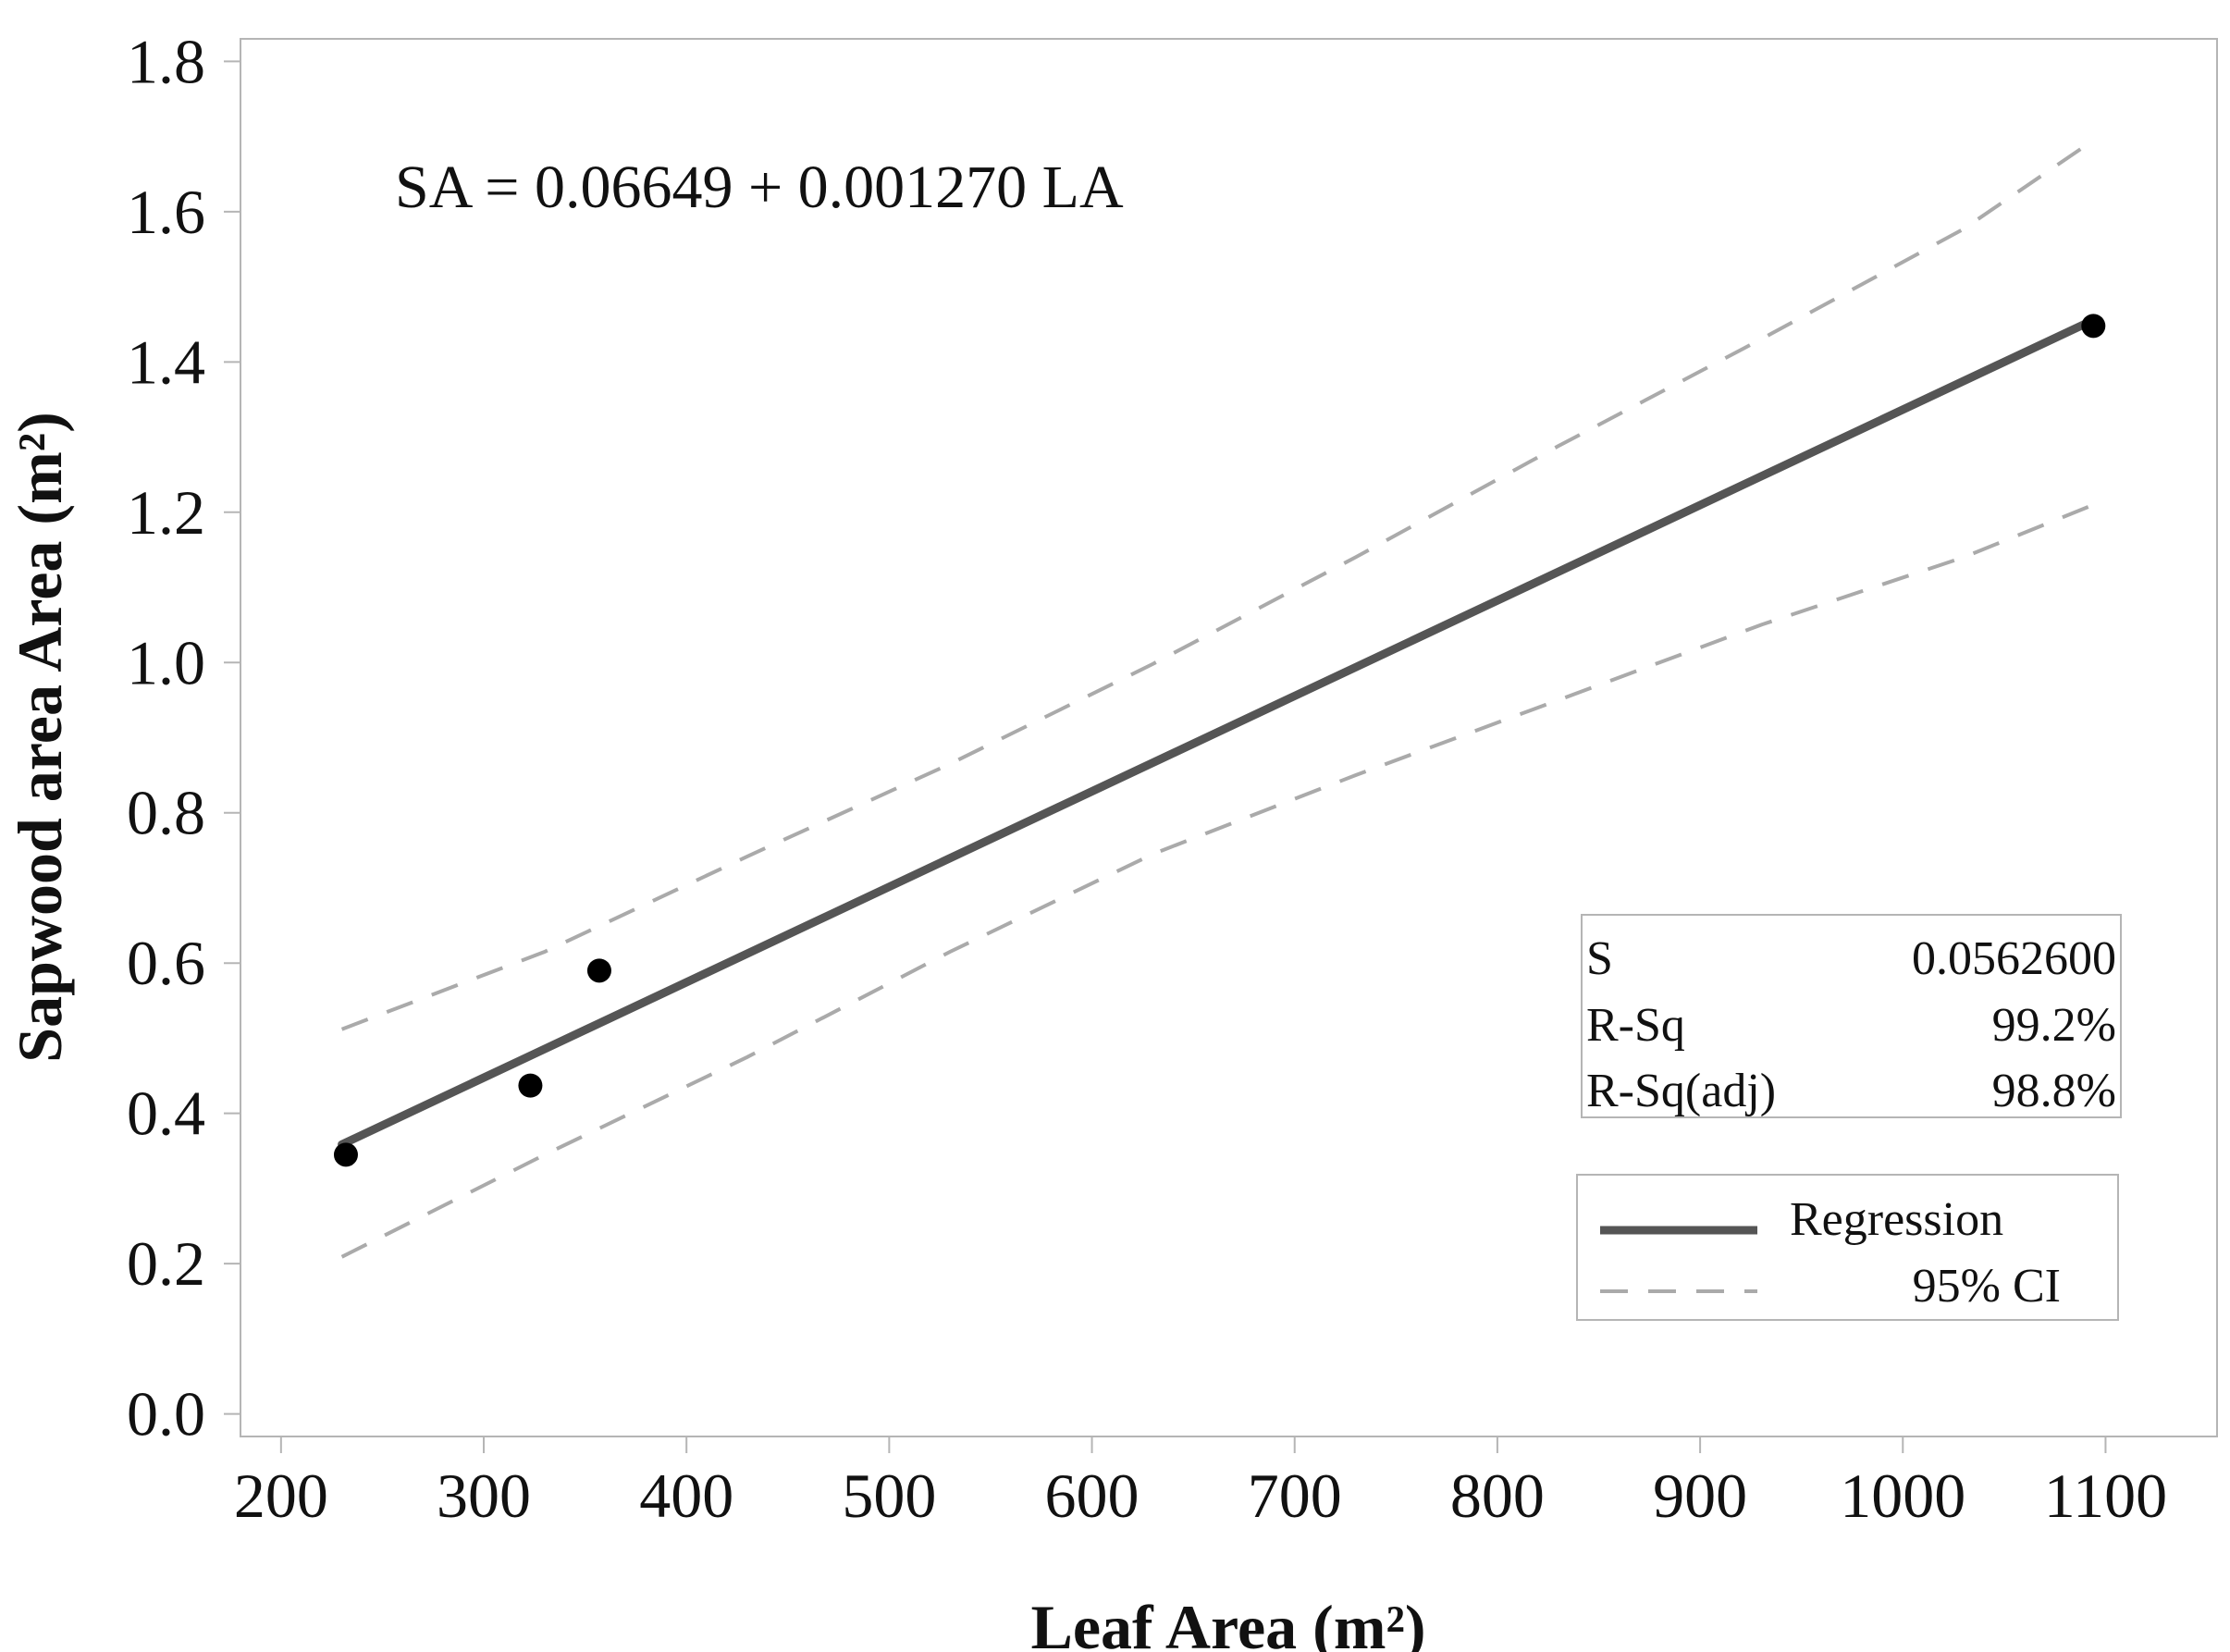 This screenshot has height=1652, width=2230. Describe the element at coordinates (166, 813) in the screenshot. I see `y-tick-label-0.8: 0.8` at that location.